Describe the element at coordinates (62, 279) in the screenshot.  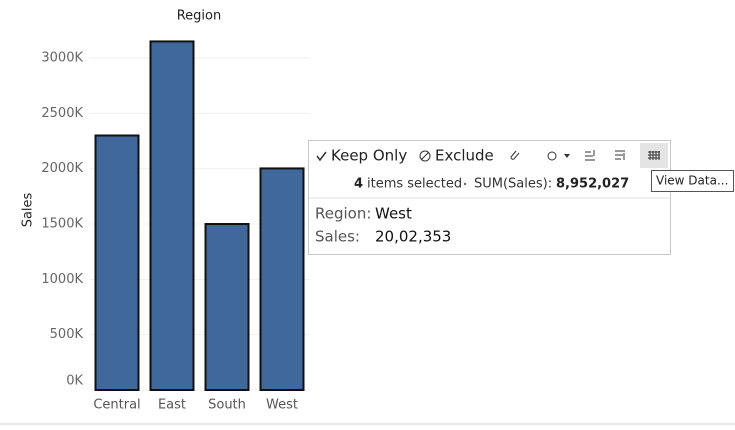
I see `y-tick-label: 1000K` at that location.